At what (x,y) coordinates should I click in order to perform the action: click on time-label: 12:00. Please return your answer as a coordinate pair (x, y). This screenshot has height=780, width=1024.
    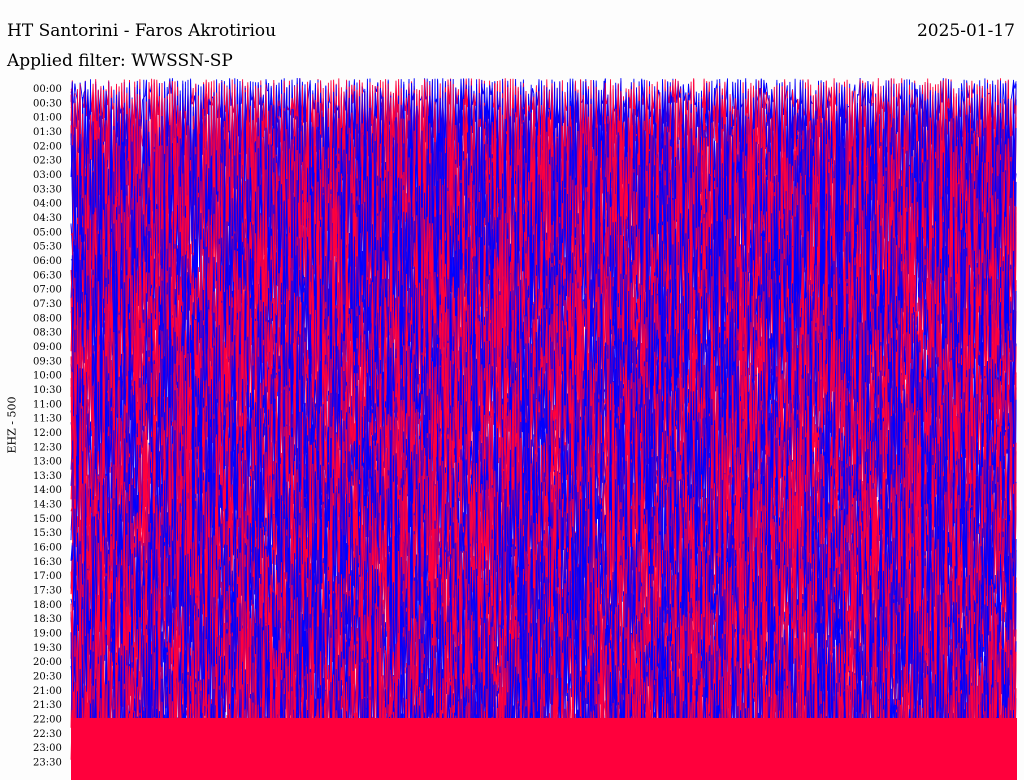
    Looking at the image, I should click on (47, 433).